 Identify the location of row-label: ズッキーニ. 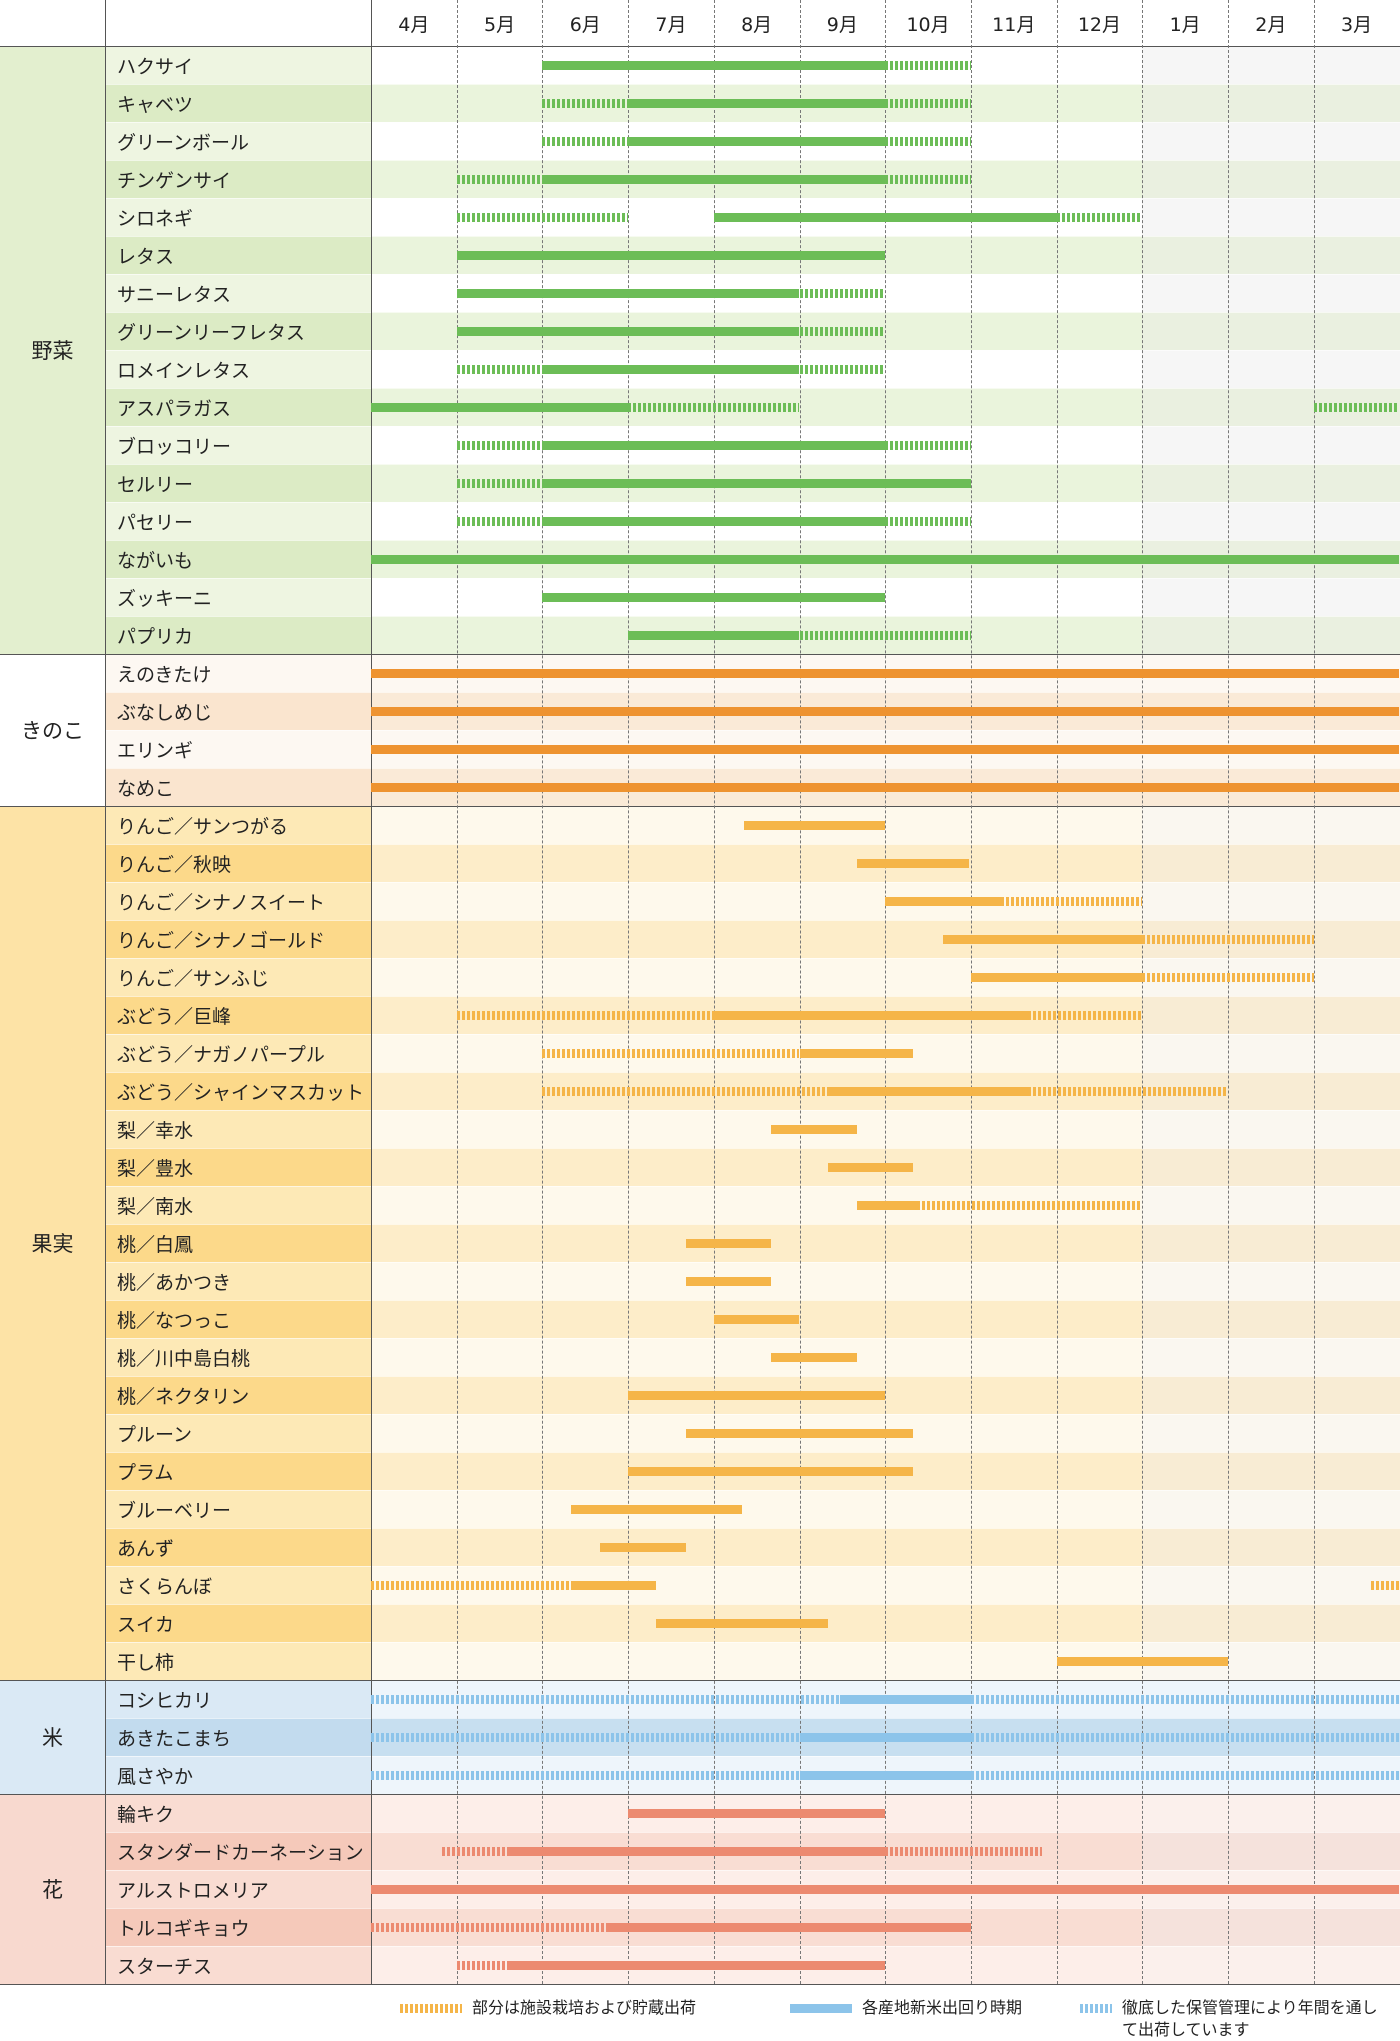
(238, 597).